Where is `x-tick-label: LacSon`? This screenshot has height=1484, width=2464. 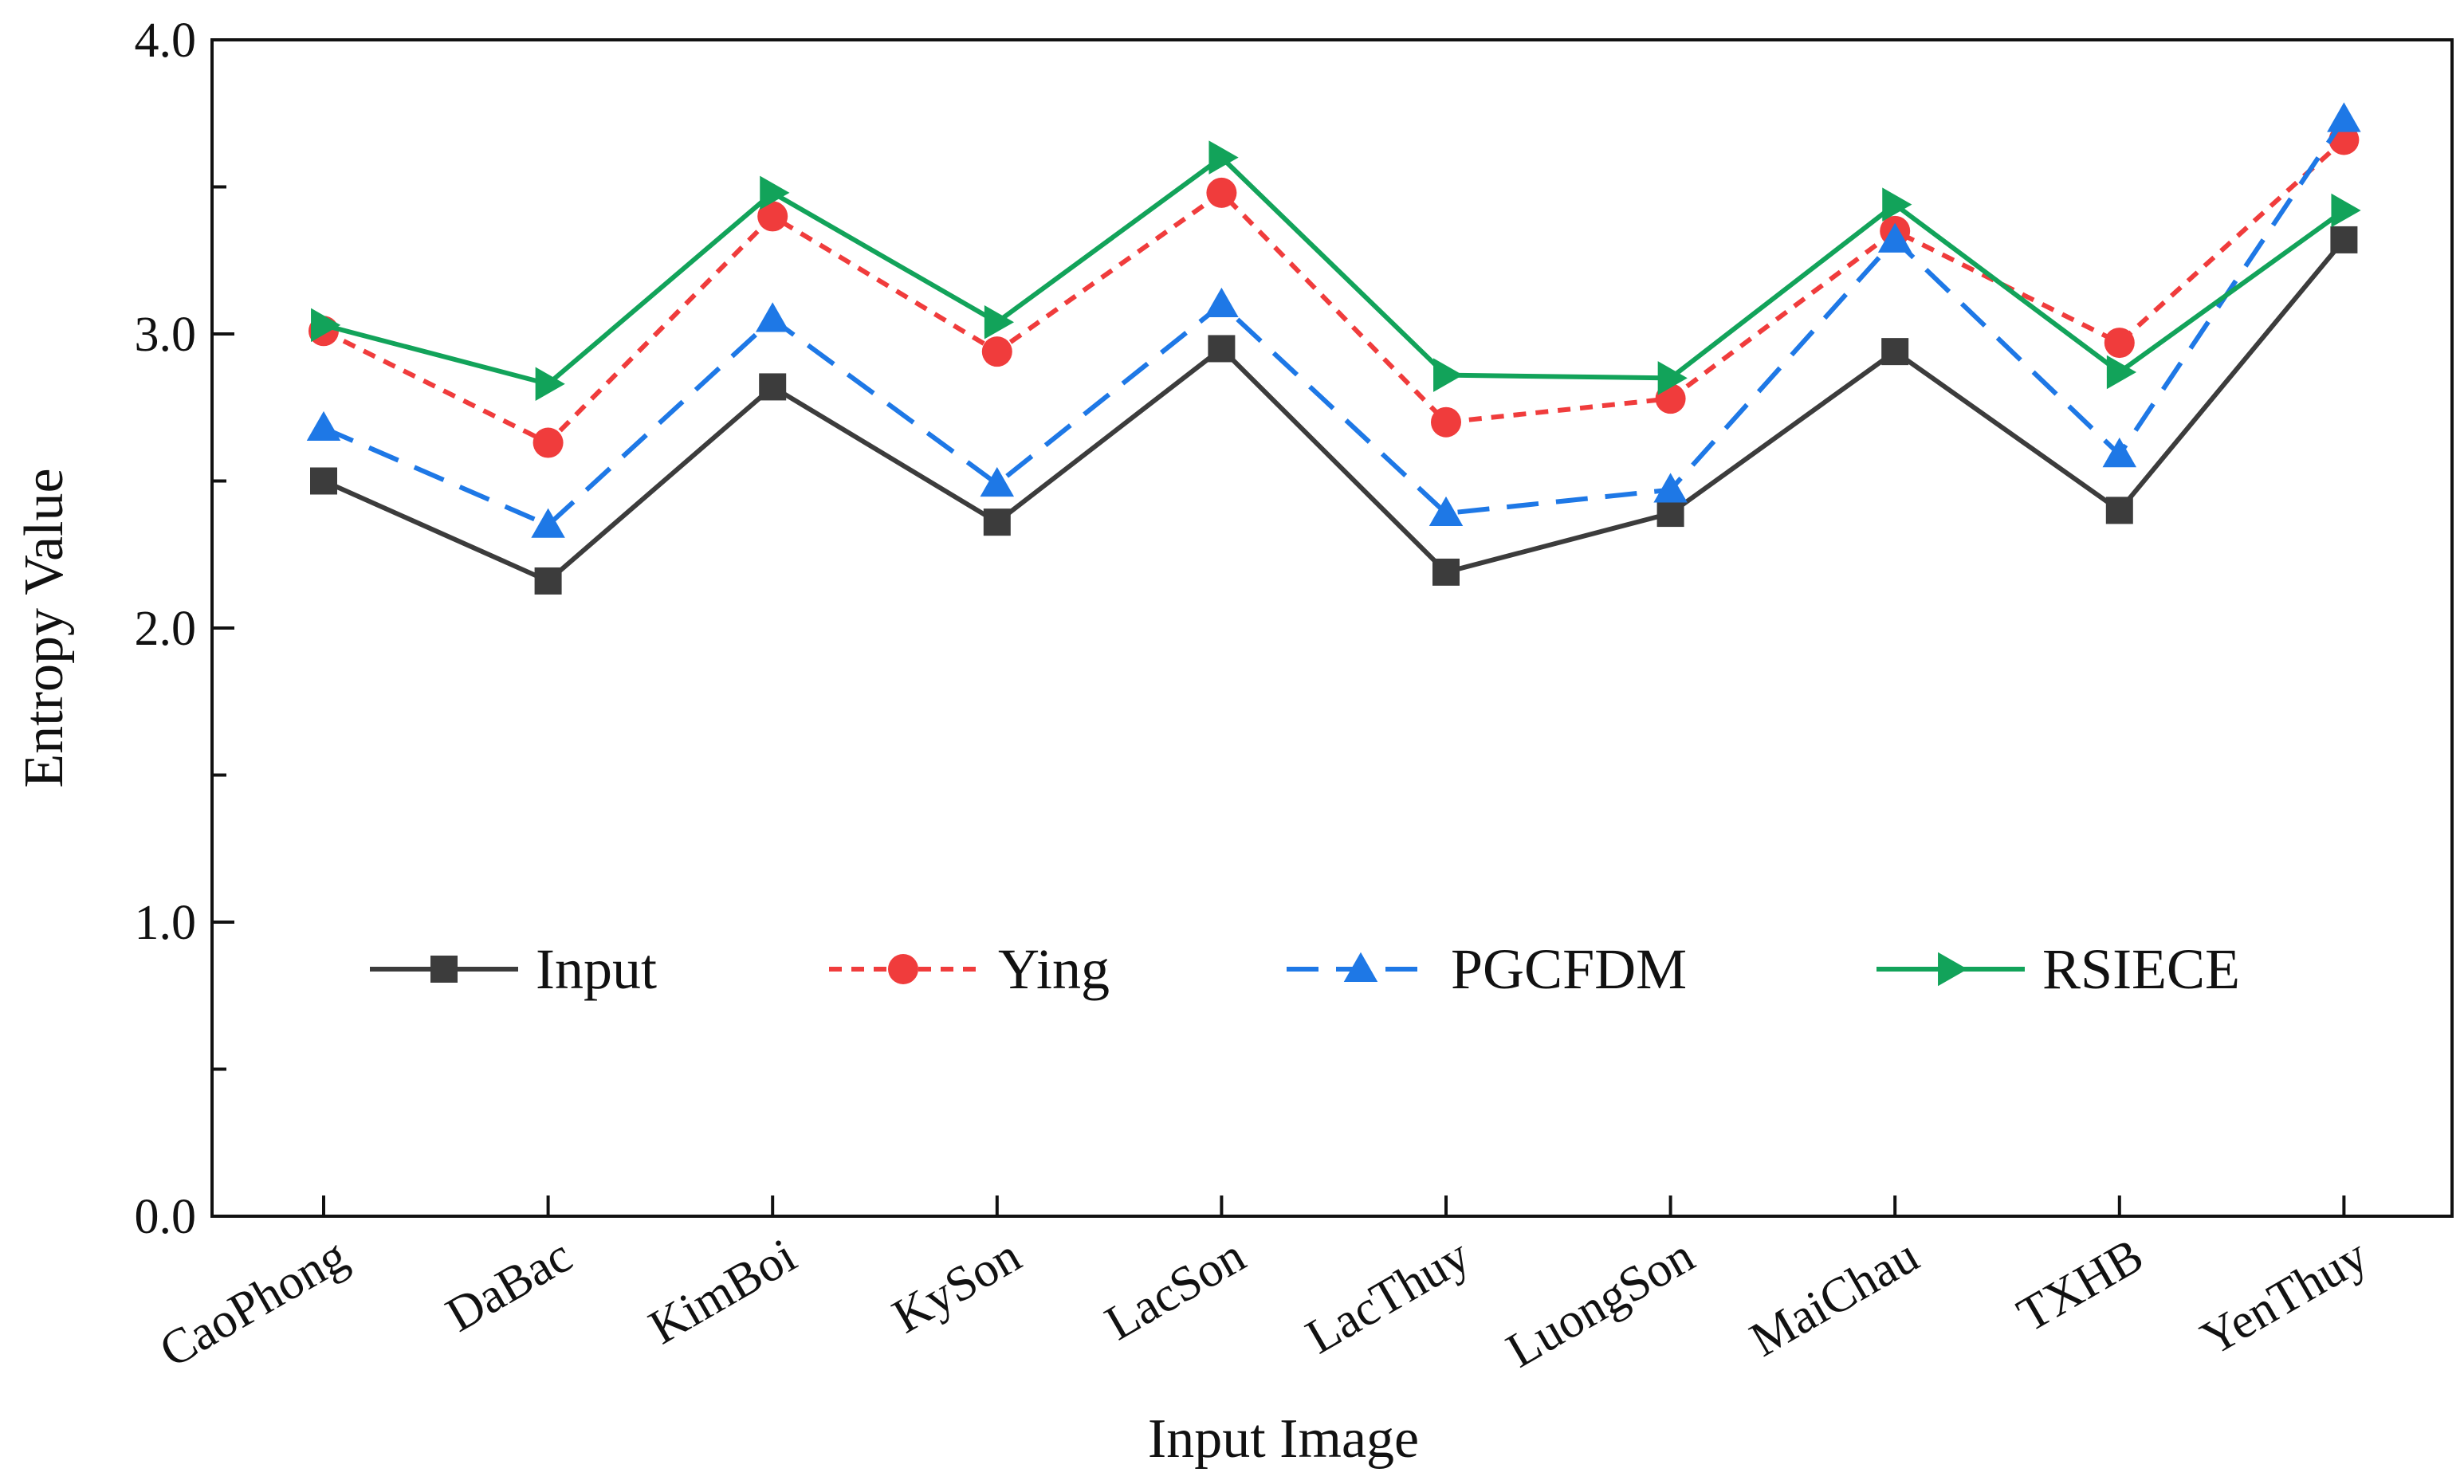
x-tick-label: LacSon is located at coordinates (1175, 1289).